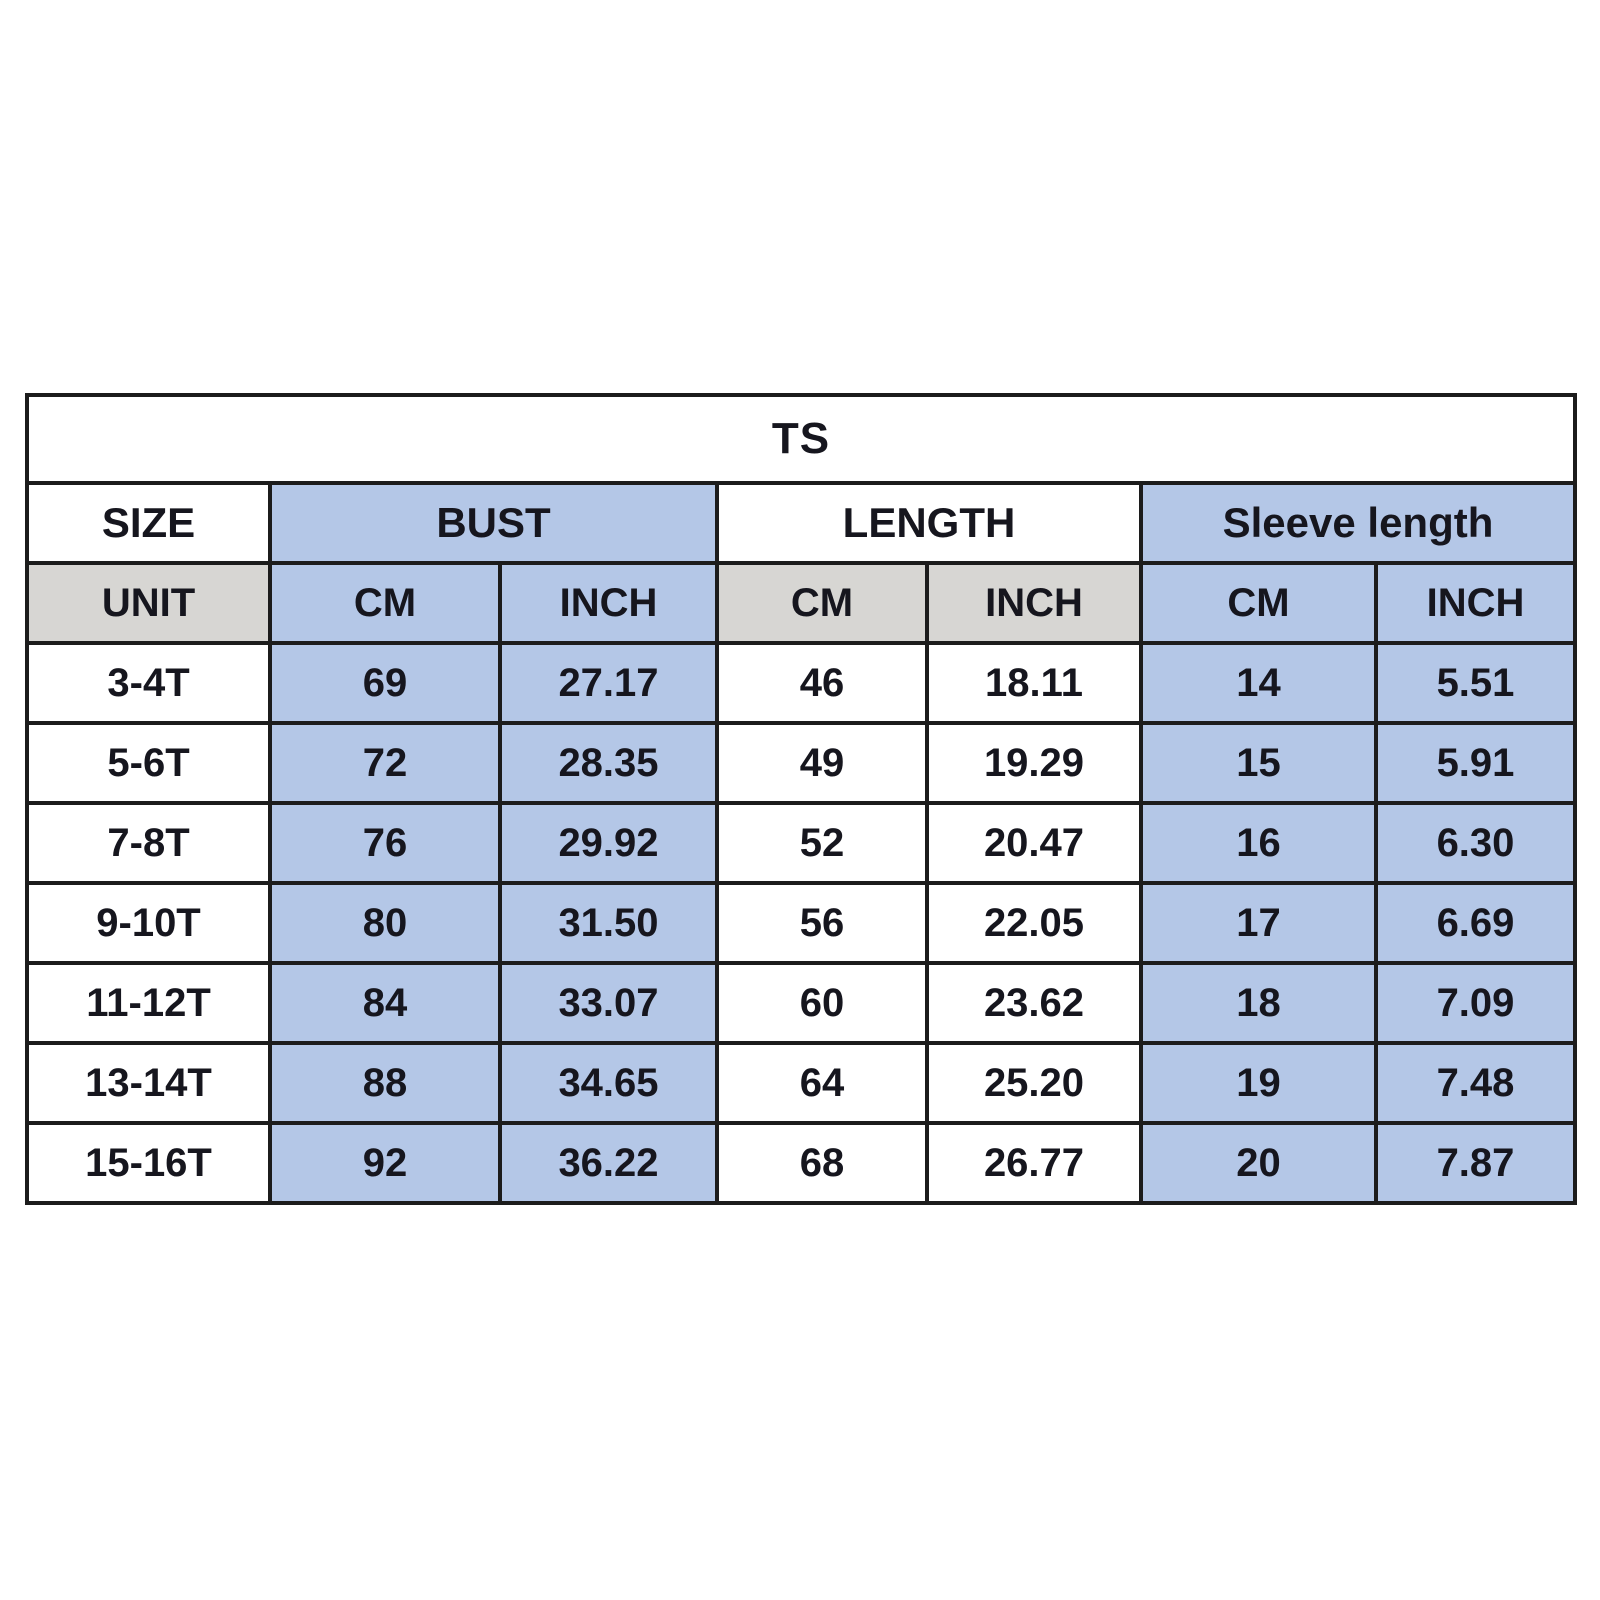 This screenshot has width=1600, height=1600. I want to click on table-row-11-12t: 11-12T 84 33.07 60 23.62 18 7.09, so click(801, 1003).